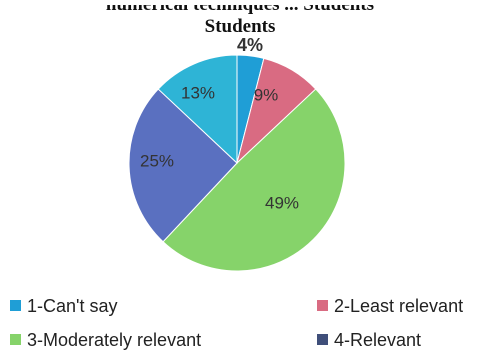 The width and height of the screenshot is (480, 354). I want to click on data-label-5: 13%, so click(198, 92).